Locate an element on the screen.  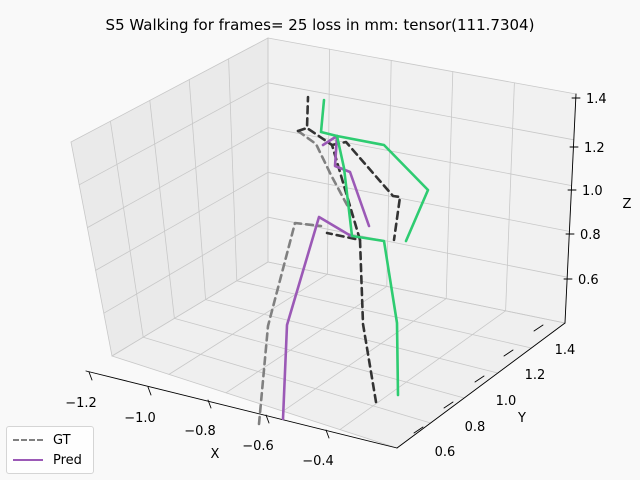
gt-right-arm is located at coordinates (366, 191).